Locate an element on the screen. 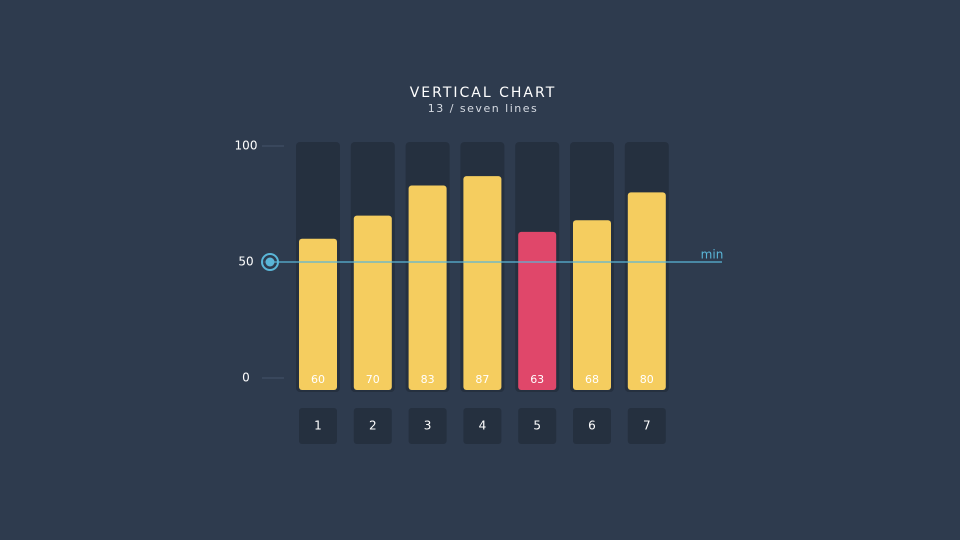  value-label: 80 is located at coordinates (647, 379).